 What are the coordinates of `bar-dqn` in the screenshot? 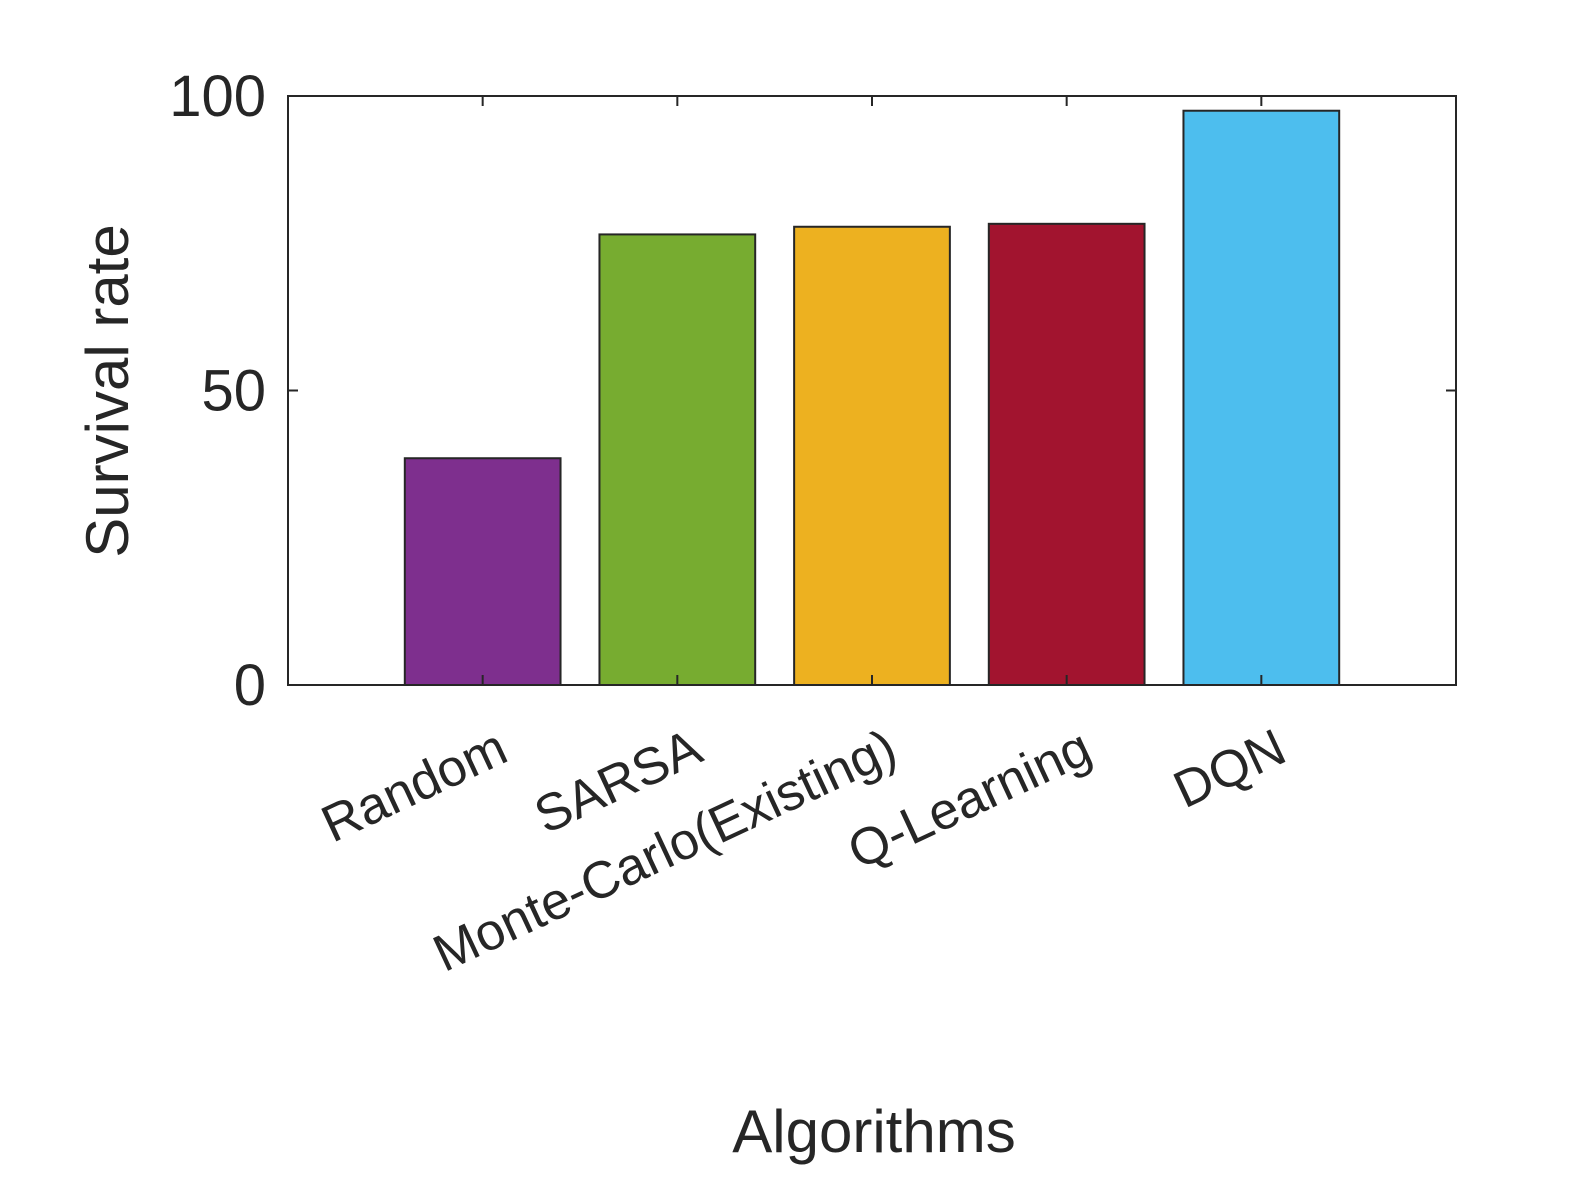 It's located at (1261, 398).